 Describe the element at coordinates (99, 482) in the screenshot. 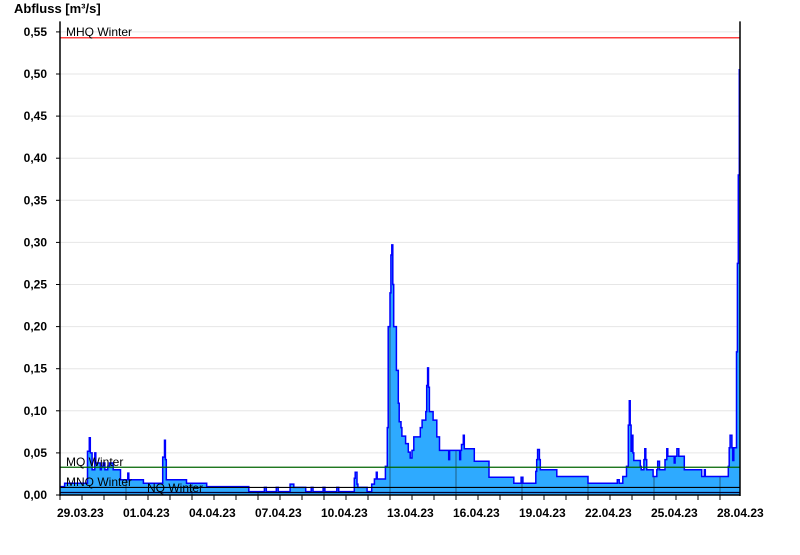

I see `reference-line-label: MNQ Winter` at that location.